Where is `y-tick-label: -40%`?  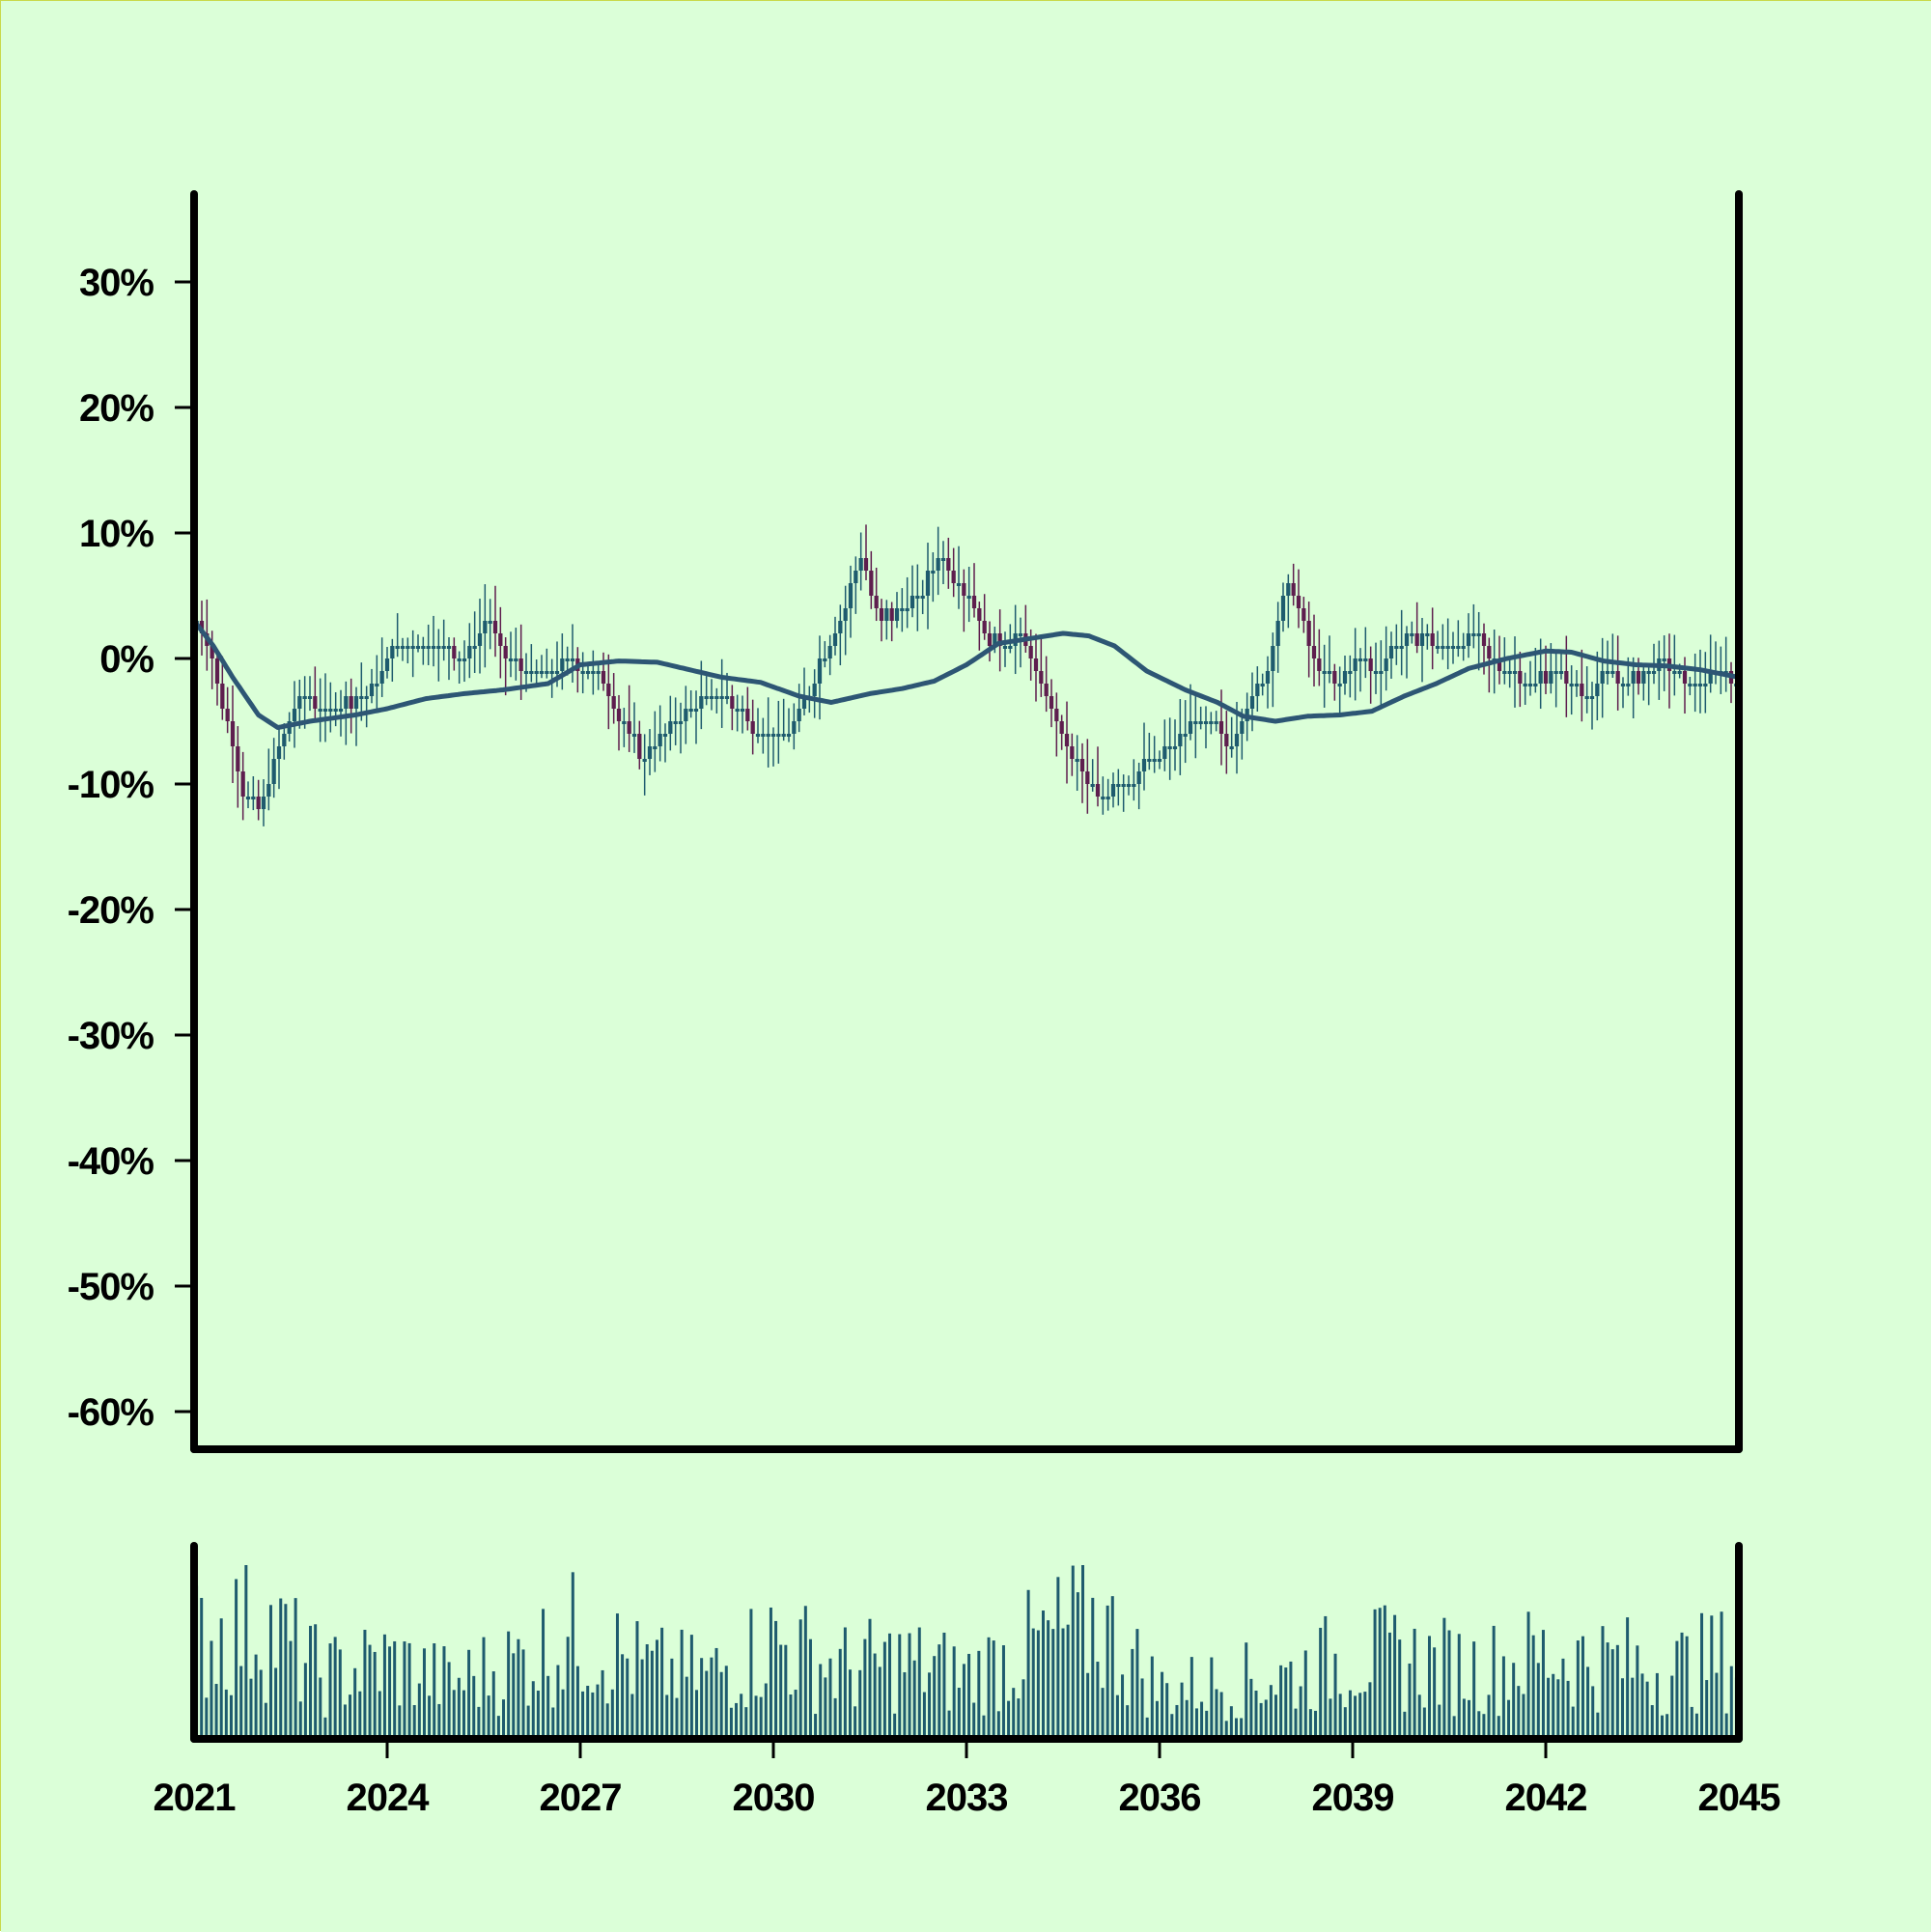 y-tick-label: -40% is located at coordinates (111, 1161).